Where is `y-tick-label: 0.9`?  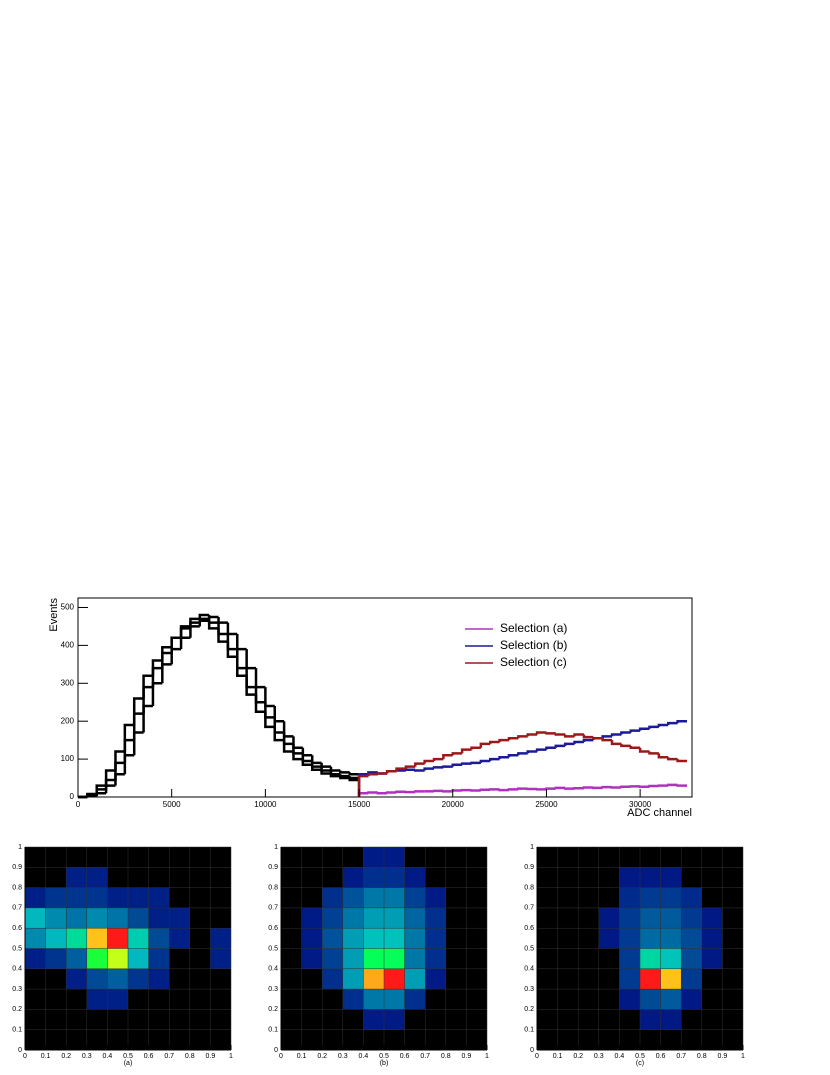 y-tick-label: 0.9 is located at coordinates (529, 867).